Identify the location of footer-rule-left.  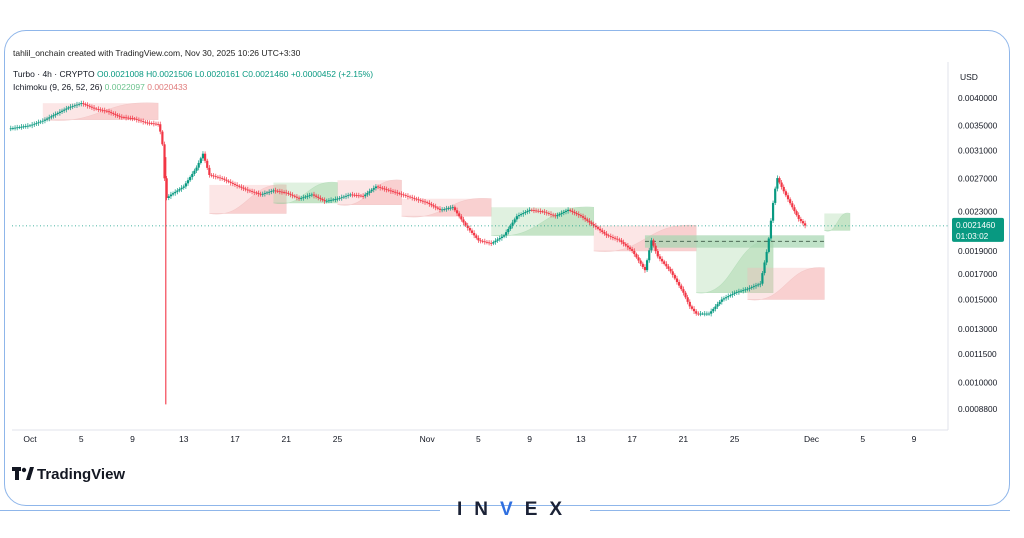
(220, 510).